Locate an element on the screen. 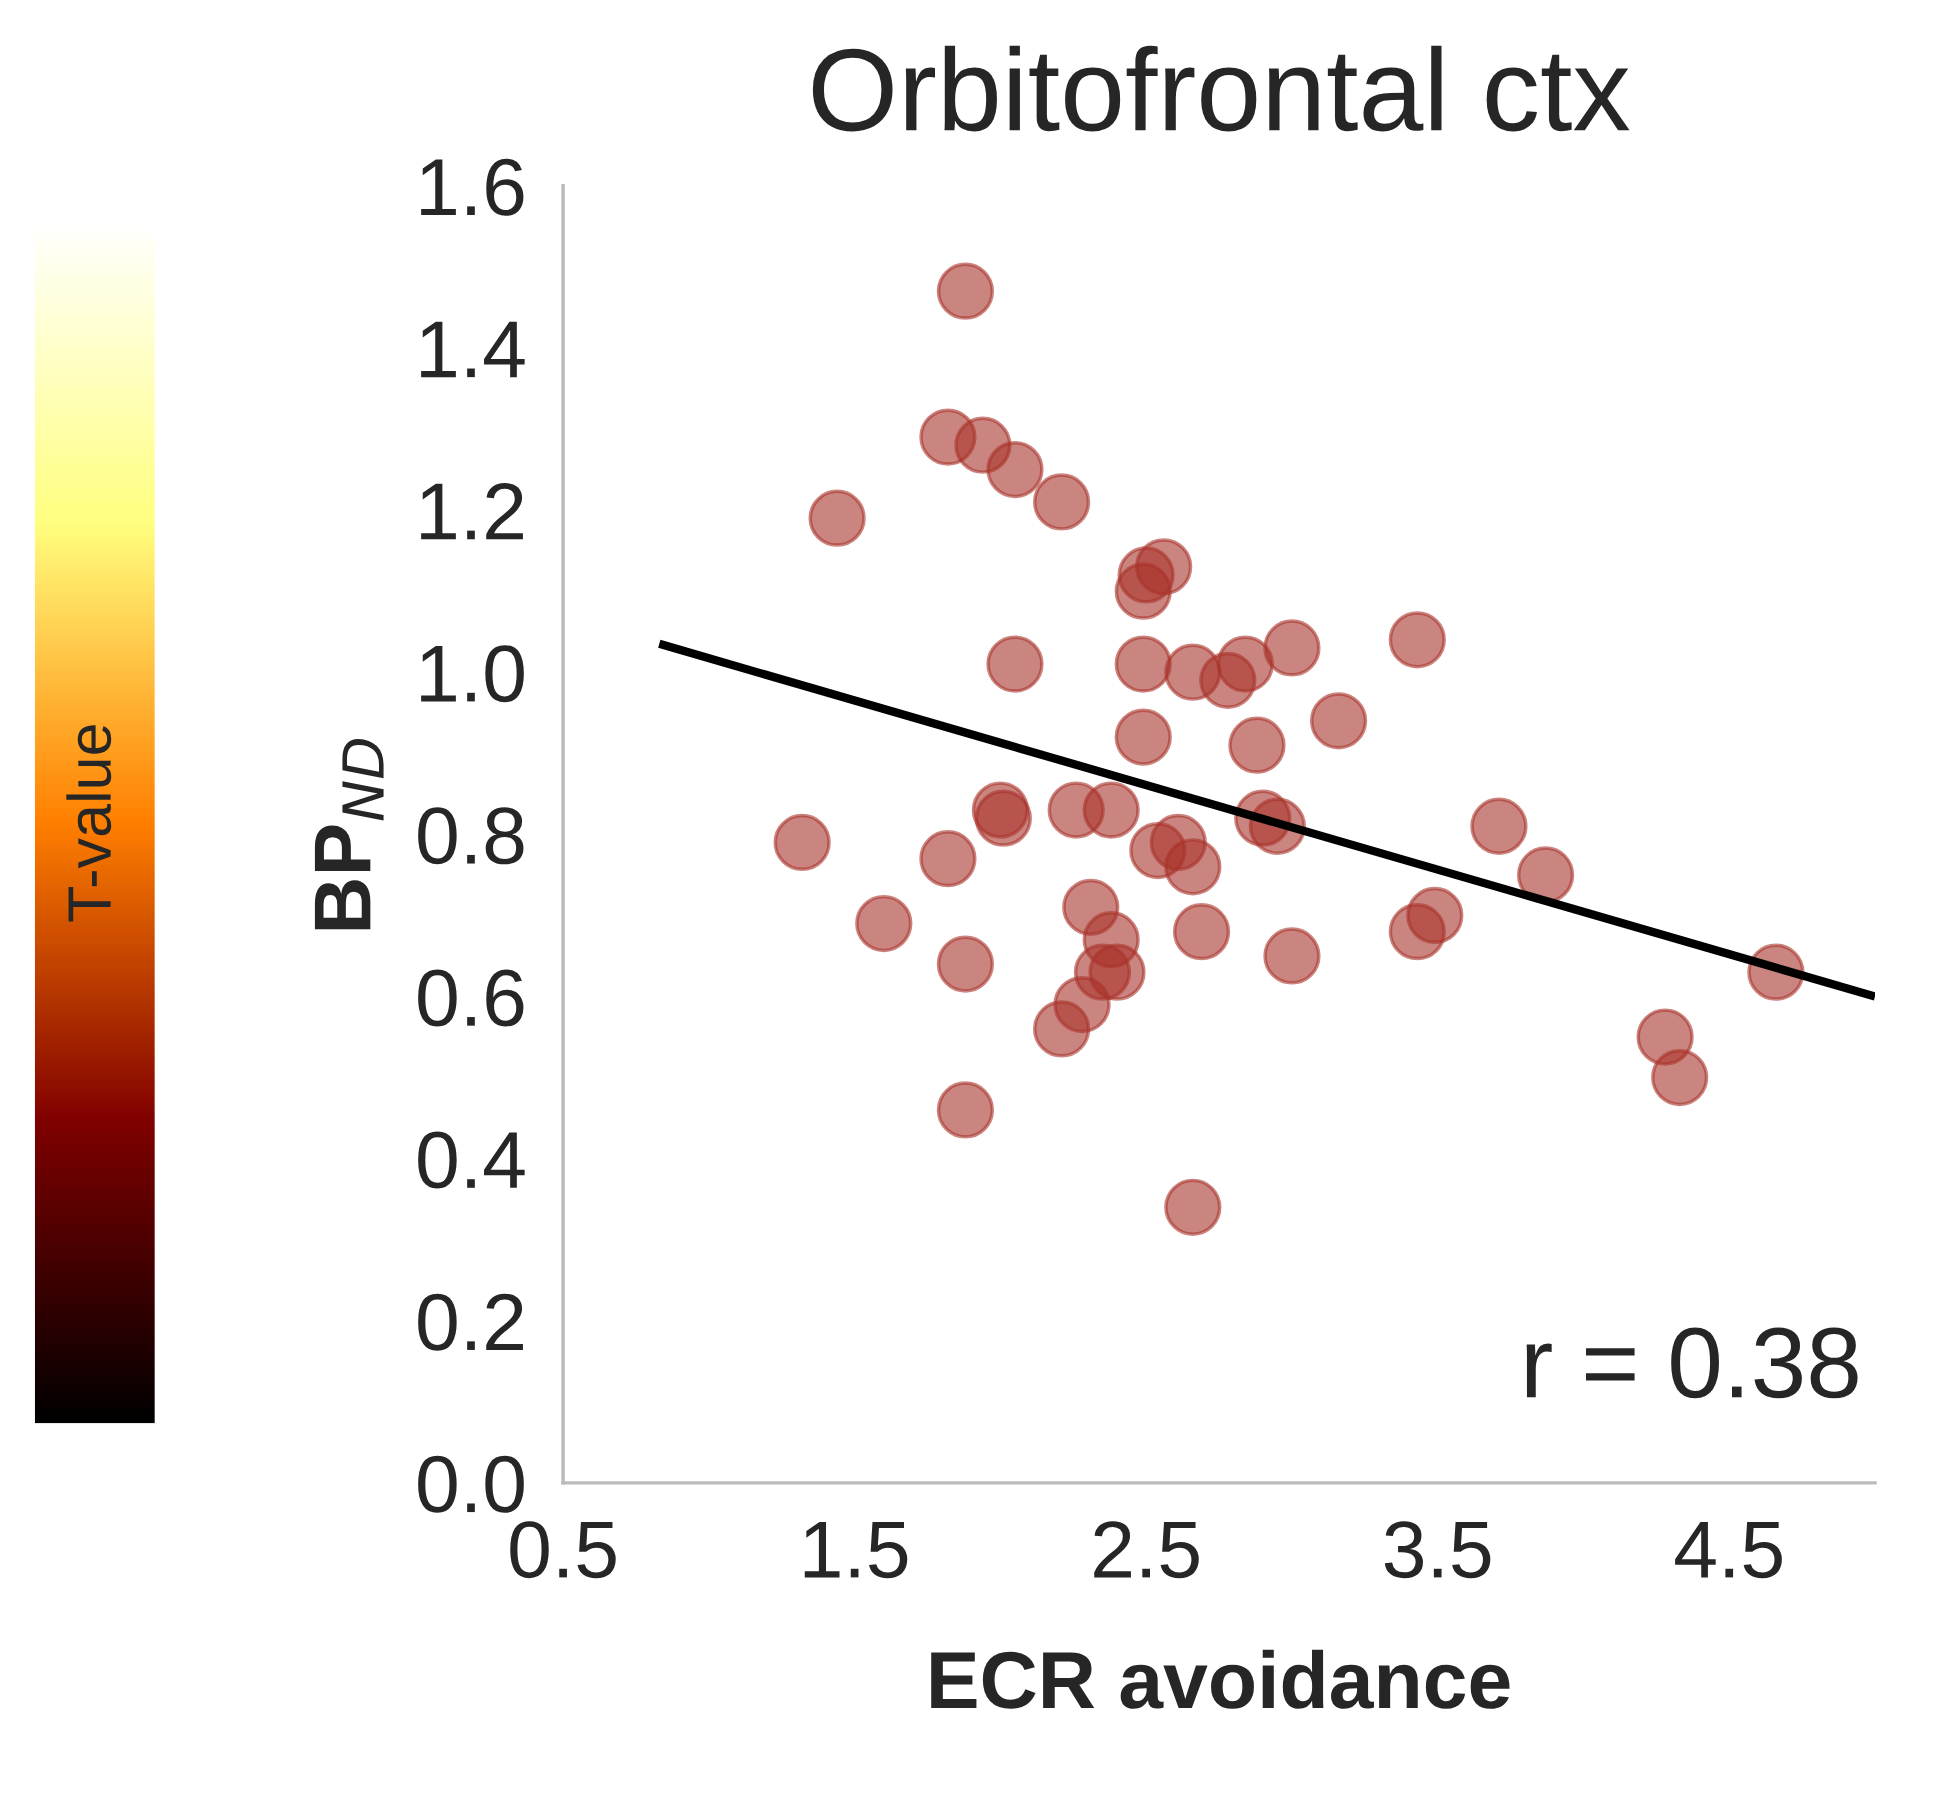 This screenshot has width=1935, height=1804. y-tick-label: 0.2 is located at coordinates (470, 1322).